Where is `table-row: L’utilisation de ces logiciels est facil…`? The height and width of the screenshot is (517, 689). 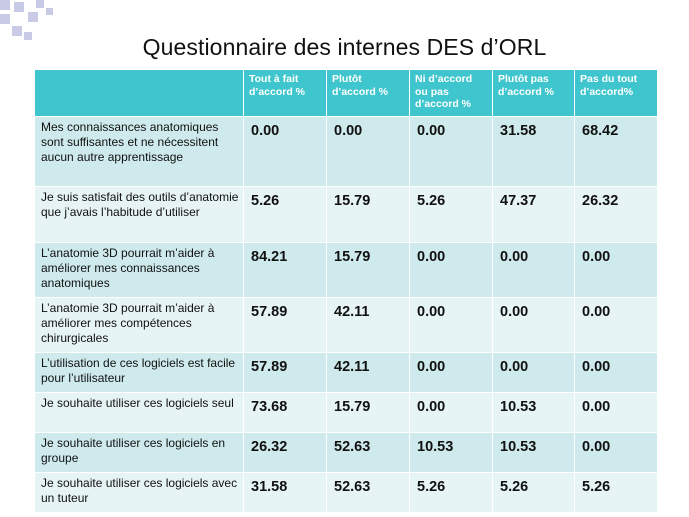 table-row: L’utilisation de ces logiciels est facil… is located at coordinates (346, 372).